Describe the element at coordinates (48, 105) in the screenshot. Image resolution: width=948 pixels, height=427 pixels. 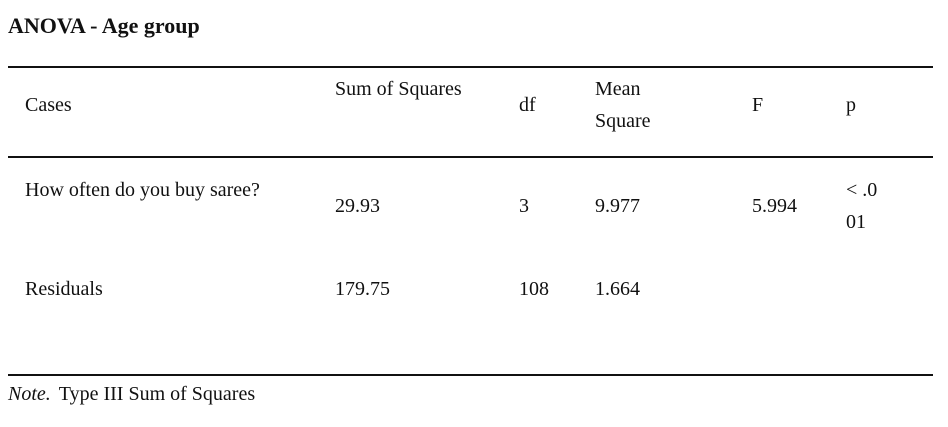
I see `header-cases: Cases` at that location.